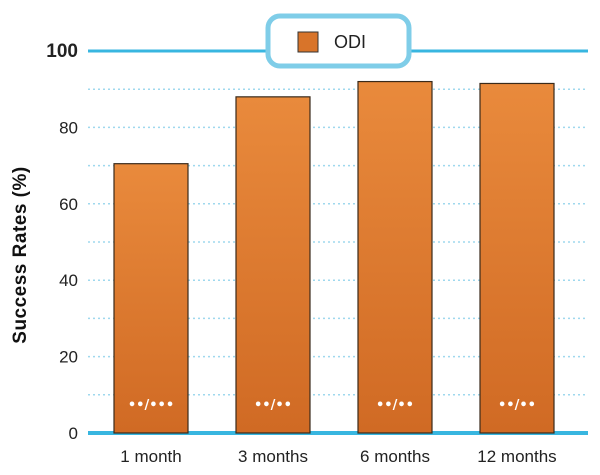 The image size is (600, 475). What do you see at coordinates (68, 357) in the screenshot?
I see `y-tick-label: 20` at bounding box center [68, 357].